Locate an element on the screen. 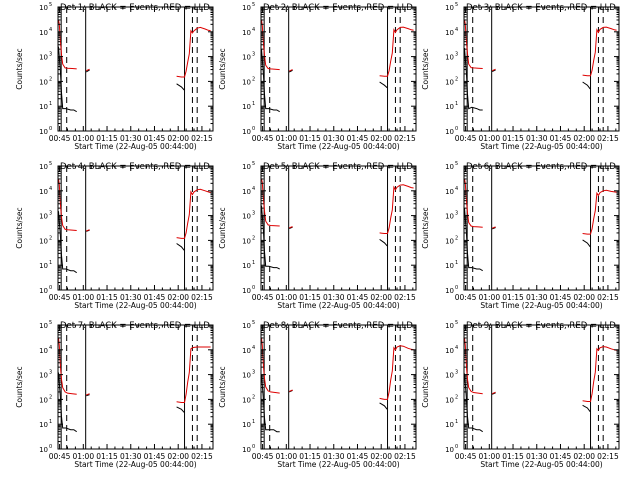 Image resolution: width=640 pixels, height=485 pixels. panel-title: Det 1: BLACK = Events, RED = LLD is located at coordinates (135, 8).